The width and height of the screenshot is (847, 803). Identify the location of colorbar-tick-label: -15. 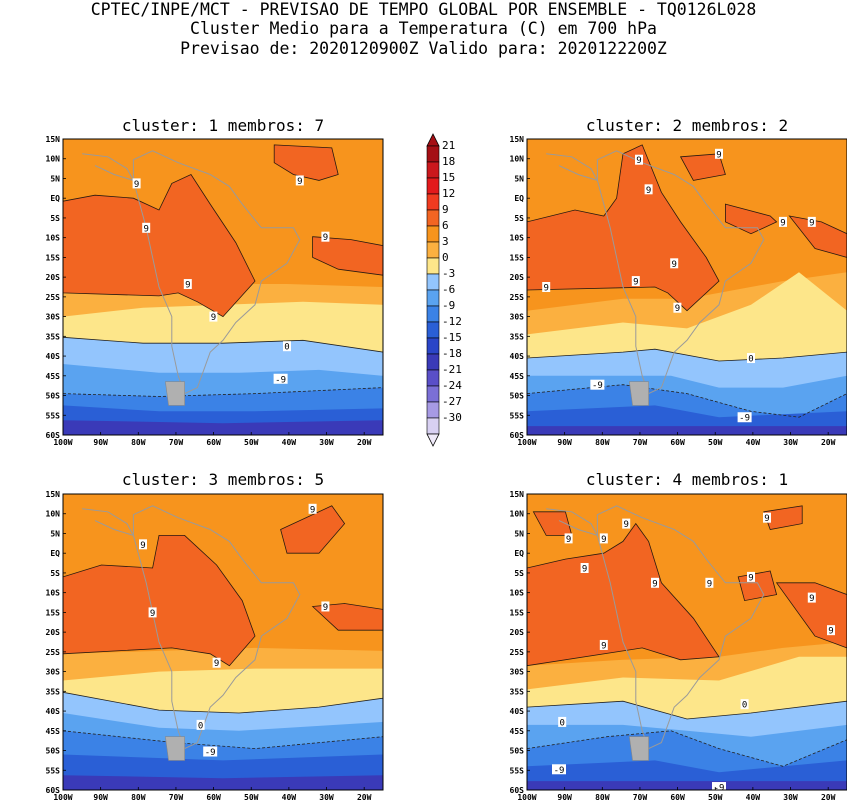
(452, 337).